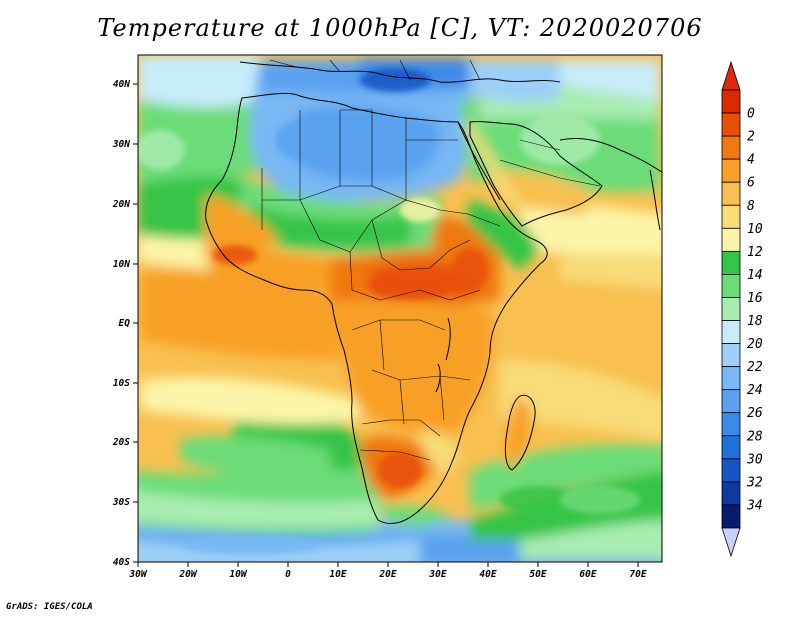 Image resolution: width=800 pixels, height=618 pixels. Describe the element at coordinates (137, 574) in the screenshot. I see `x-tick-label: 30W` at that location.